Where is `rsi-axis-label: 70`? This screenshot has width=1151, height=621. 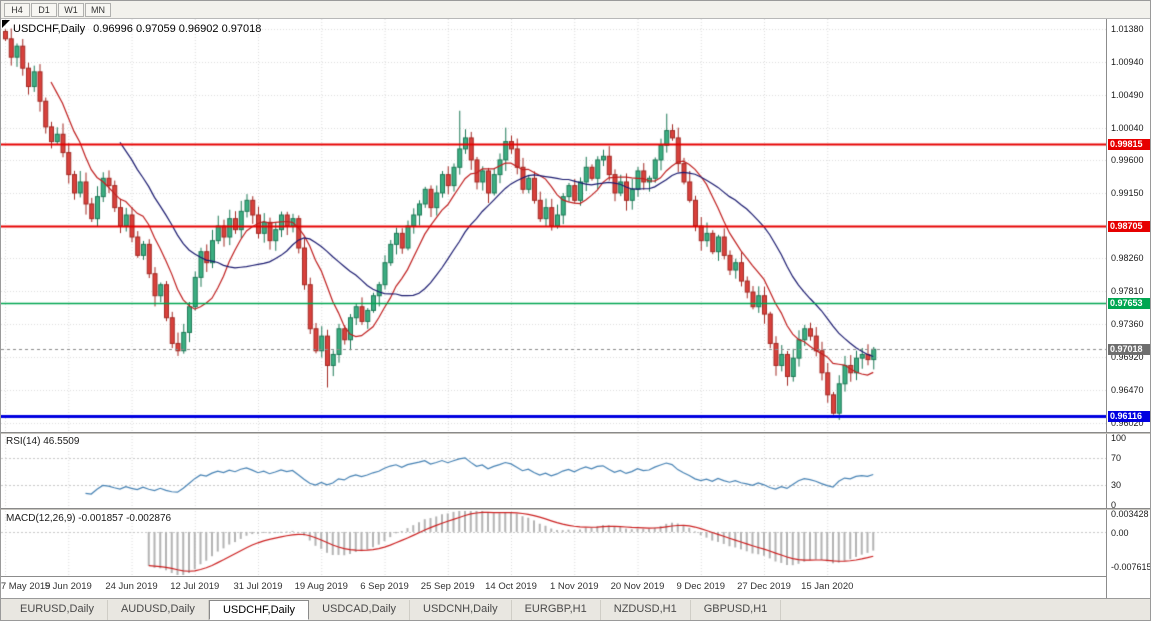
rsi-axis-label: 70 is located at coordinates (1116, 458).